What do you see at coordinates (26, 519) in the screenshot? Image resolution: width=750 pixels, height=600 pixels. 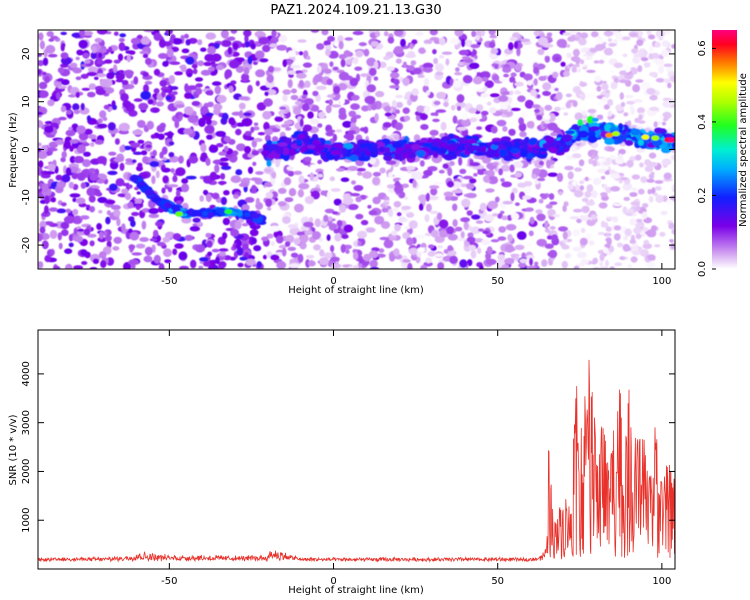 I see `y-tick-label: 1000` at bounding box center [26, 519].